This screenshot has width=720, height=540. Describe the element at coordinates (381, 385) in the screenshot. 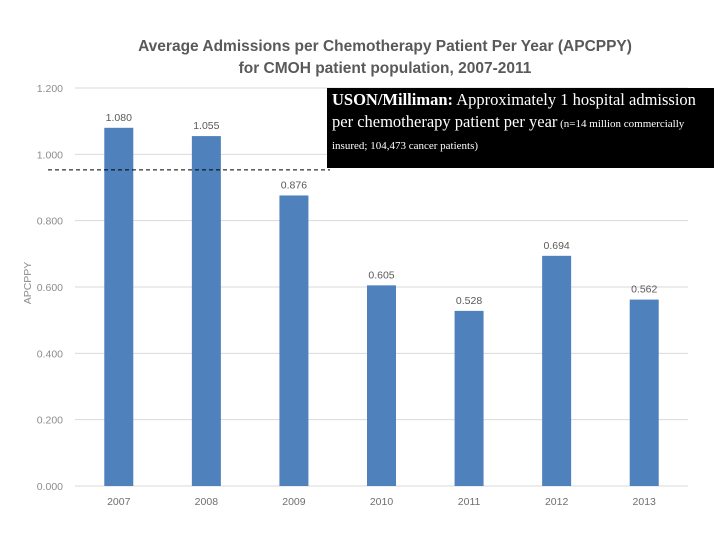

I see `bar-2010` at that location.